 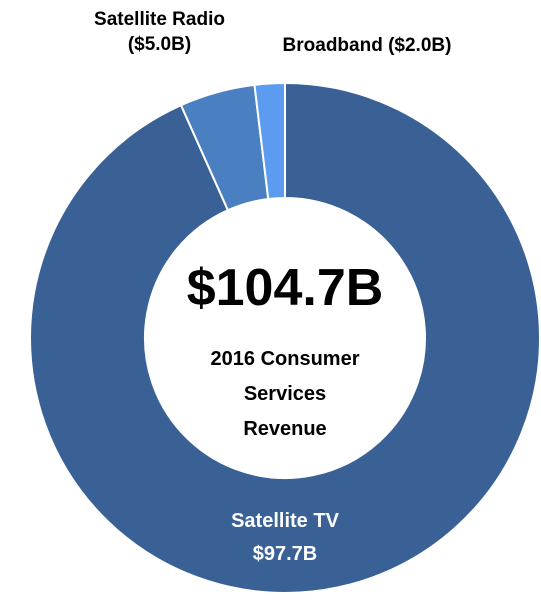 I want to click on slice-label: Broadband ($2.0B), so click(x=367, y=46).